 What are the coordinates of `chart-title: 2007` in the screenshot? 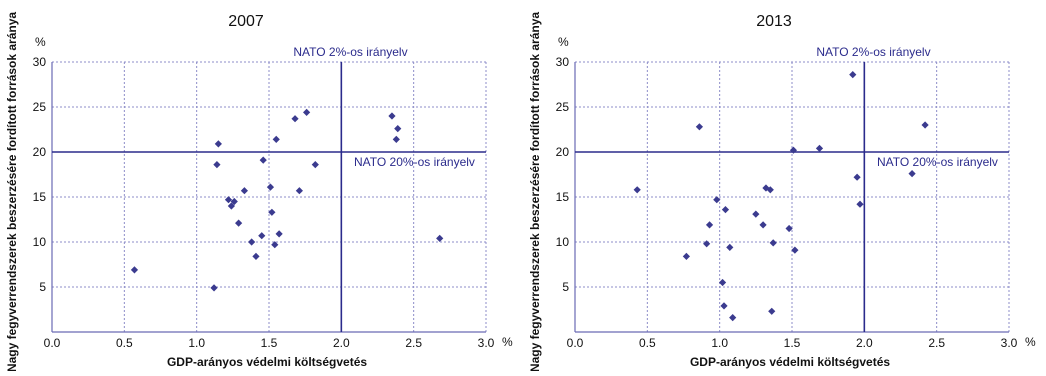 It's located at (246, 21).